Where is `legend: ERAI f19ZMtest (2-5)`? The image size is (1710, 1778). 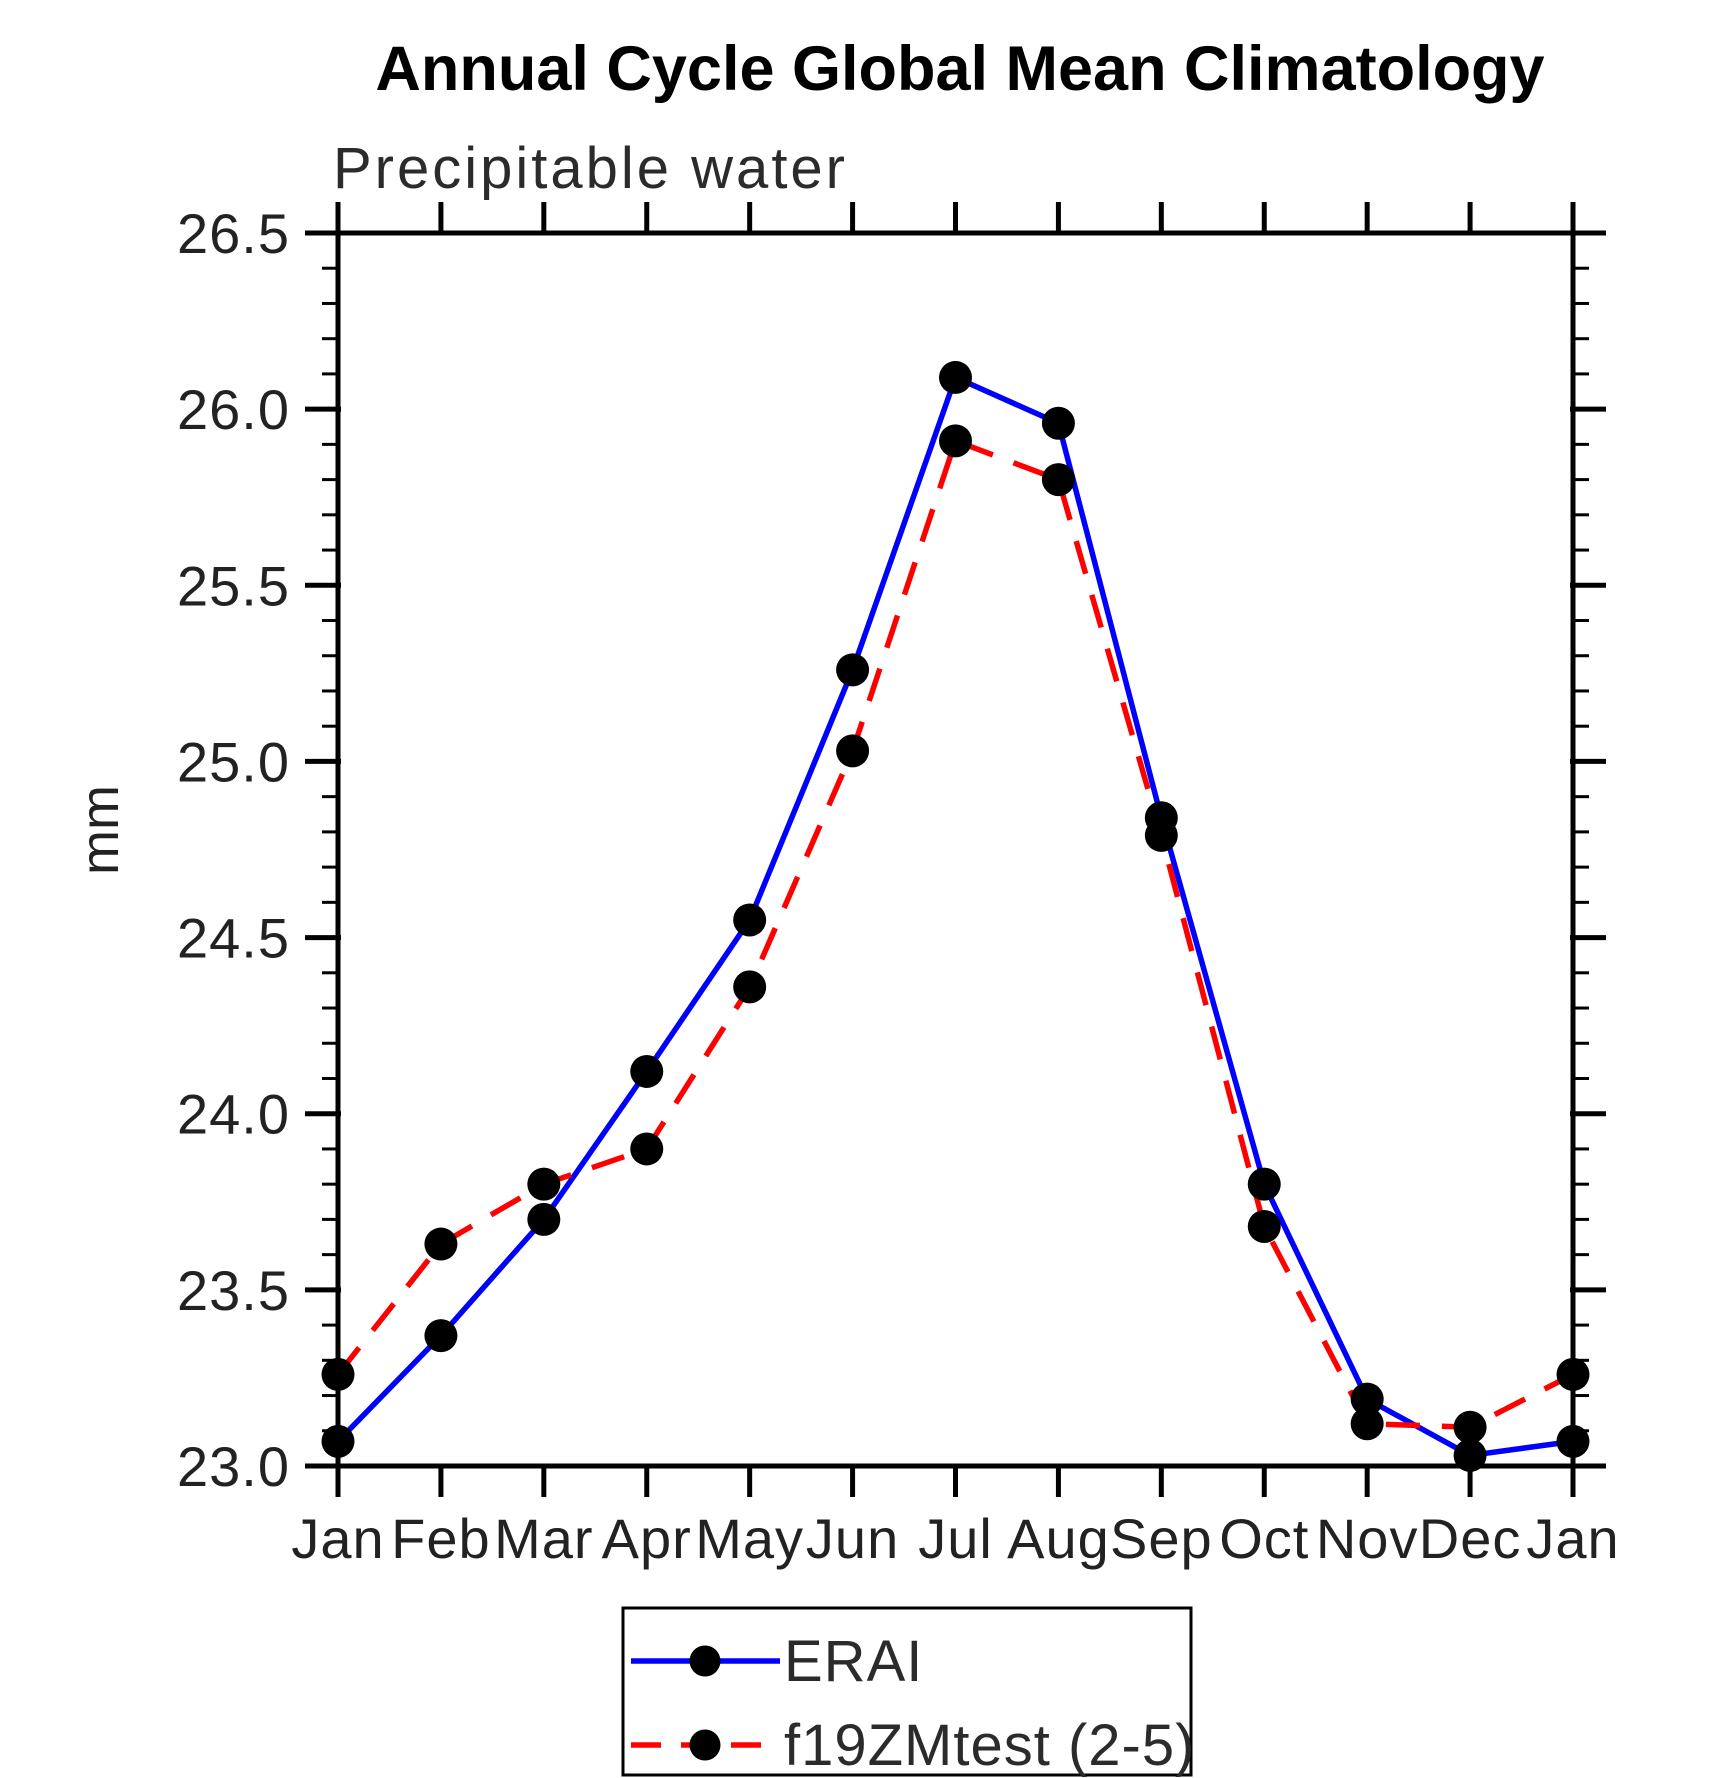
legend: ERAI f19ZMtest (2-5) is located at coordinates (908, 1692).